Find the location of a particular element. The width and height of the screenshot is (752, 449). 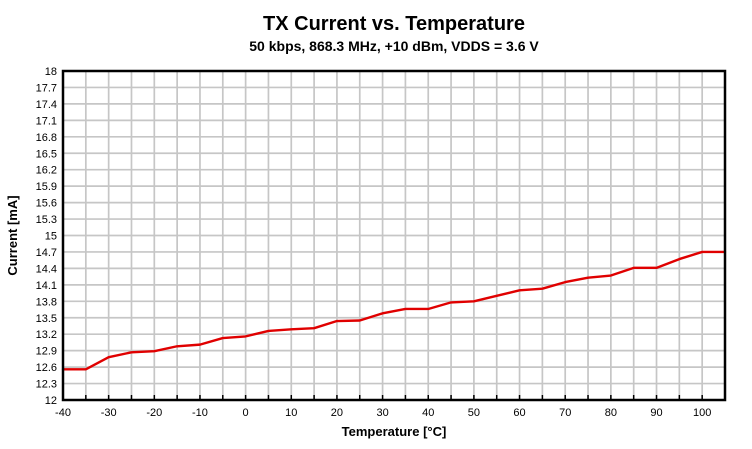

y-tick-label: 12.9 is located at coordinates (46, 352).